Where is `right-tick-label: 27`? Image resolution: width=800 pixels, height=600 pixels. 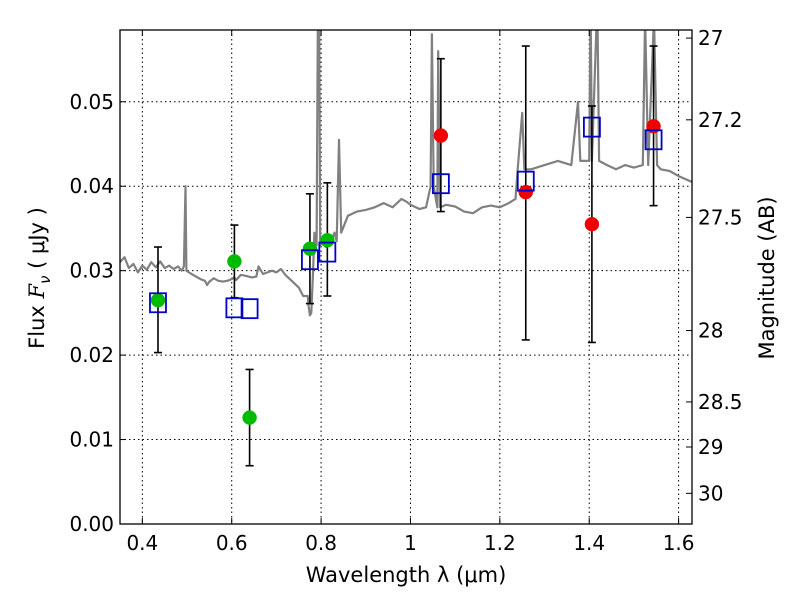
right-tick-label: 27 is located at coordinates (710, 38).